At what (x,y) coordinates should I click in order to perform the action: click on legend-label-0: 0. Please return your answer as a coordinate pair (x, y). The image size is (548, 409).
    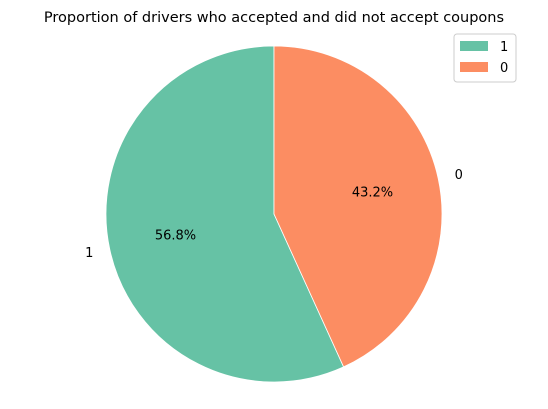
    Looking at the image, I should click on (504, 68).